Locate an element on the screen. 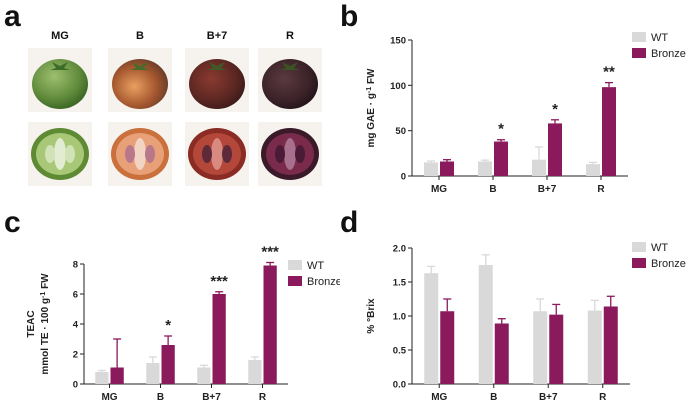  y-axis-label: TEAC is located at coordinates (31, 323).